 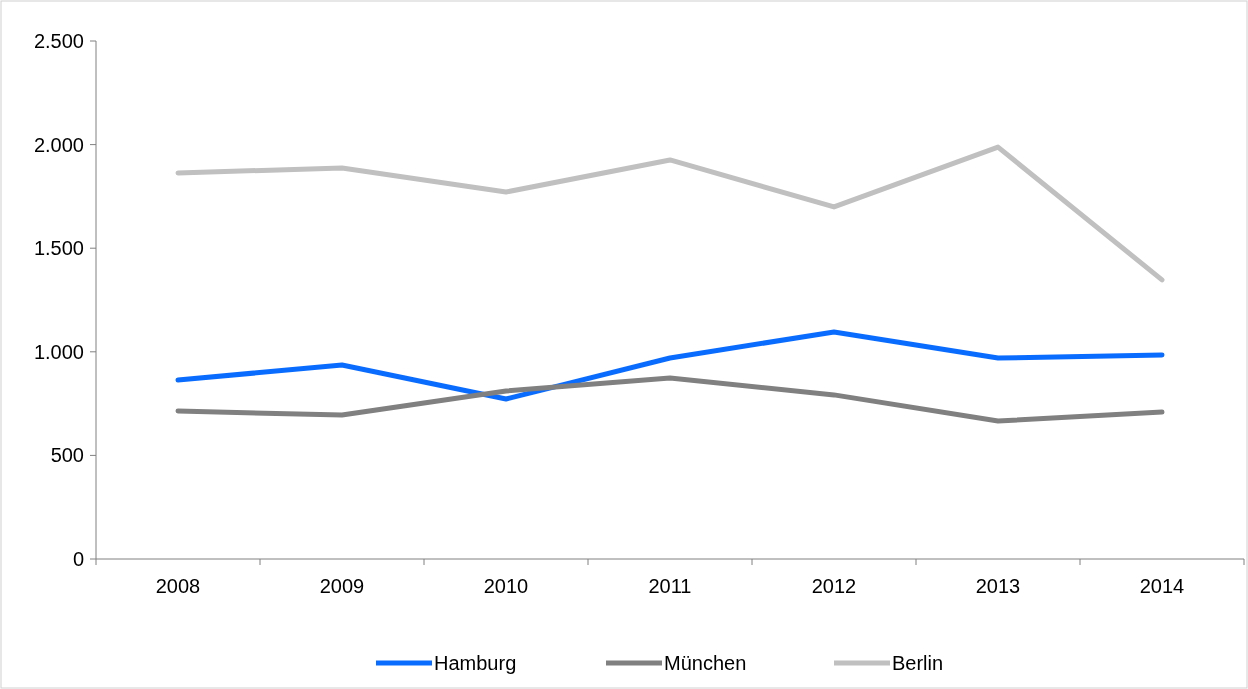 What do you see at coordinates (670, 586) in the screenshot?
I see `x-tick-label: 2011` at bounding box center [670, 586].